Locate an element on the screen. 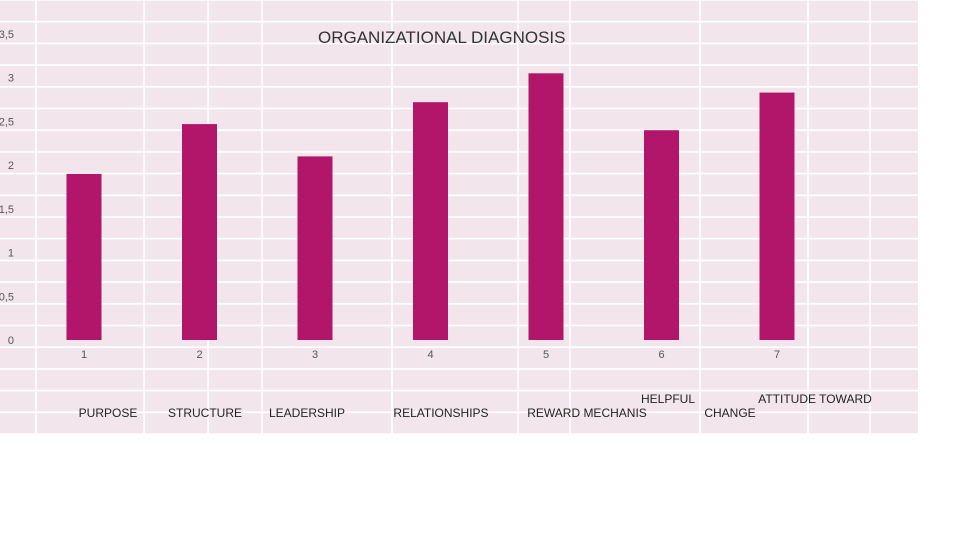  chart-title: ORGANIZATIONAL DIAGNOSIS is located at coordinates (442, 37).